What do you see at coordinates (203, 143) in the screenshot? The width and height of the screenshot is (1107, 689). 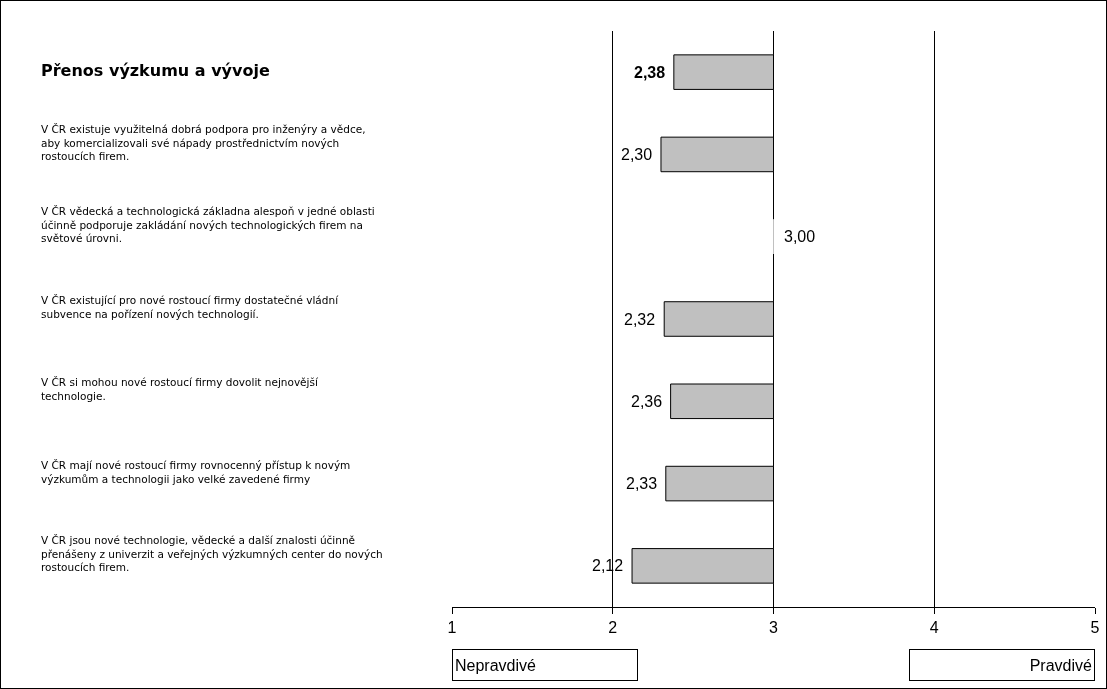 I see `y-tick-label: V ČR existuje využitelná dobrá podpora pro inženýry a vědce, aby komercializovali své nápady prostřednictvím nových rostoucích firem.` at bounding box center [203, 143].